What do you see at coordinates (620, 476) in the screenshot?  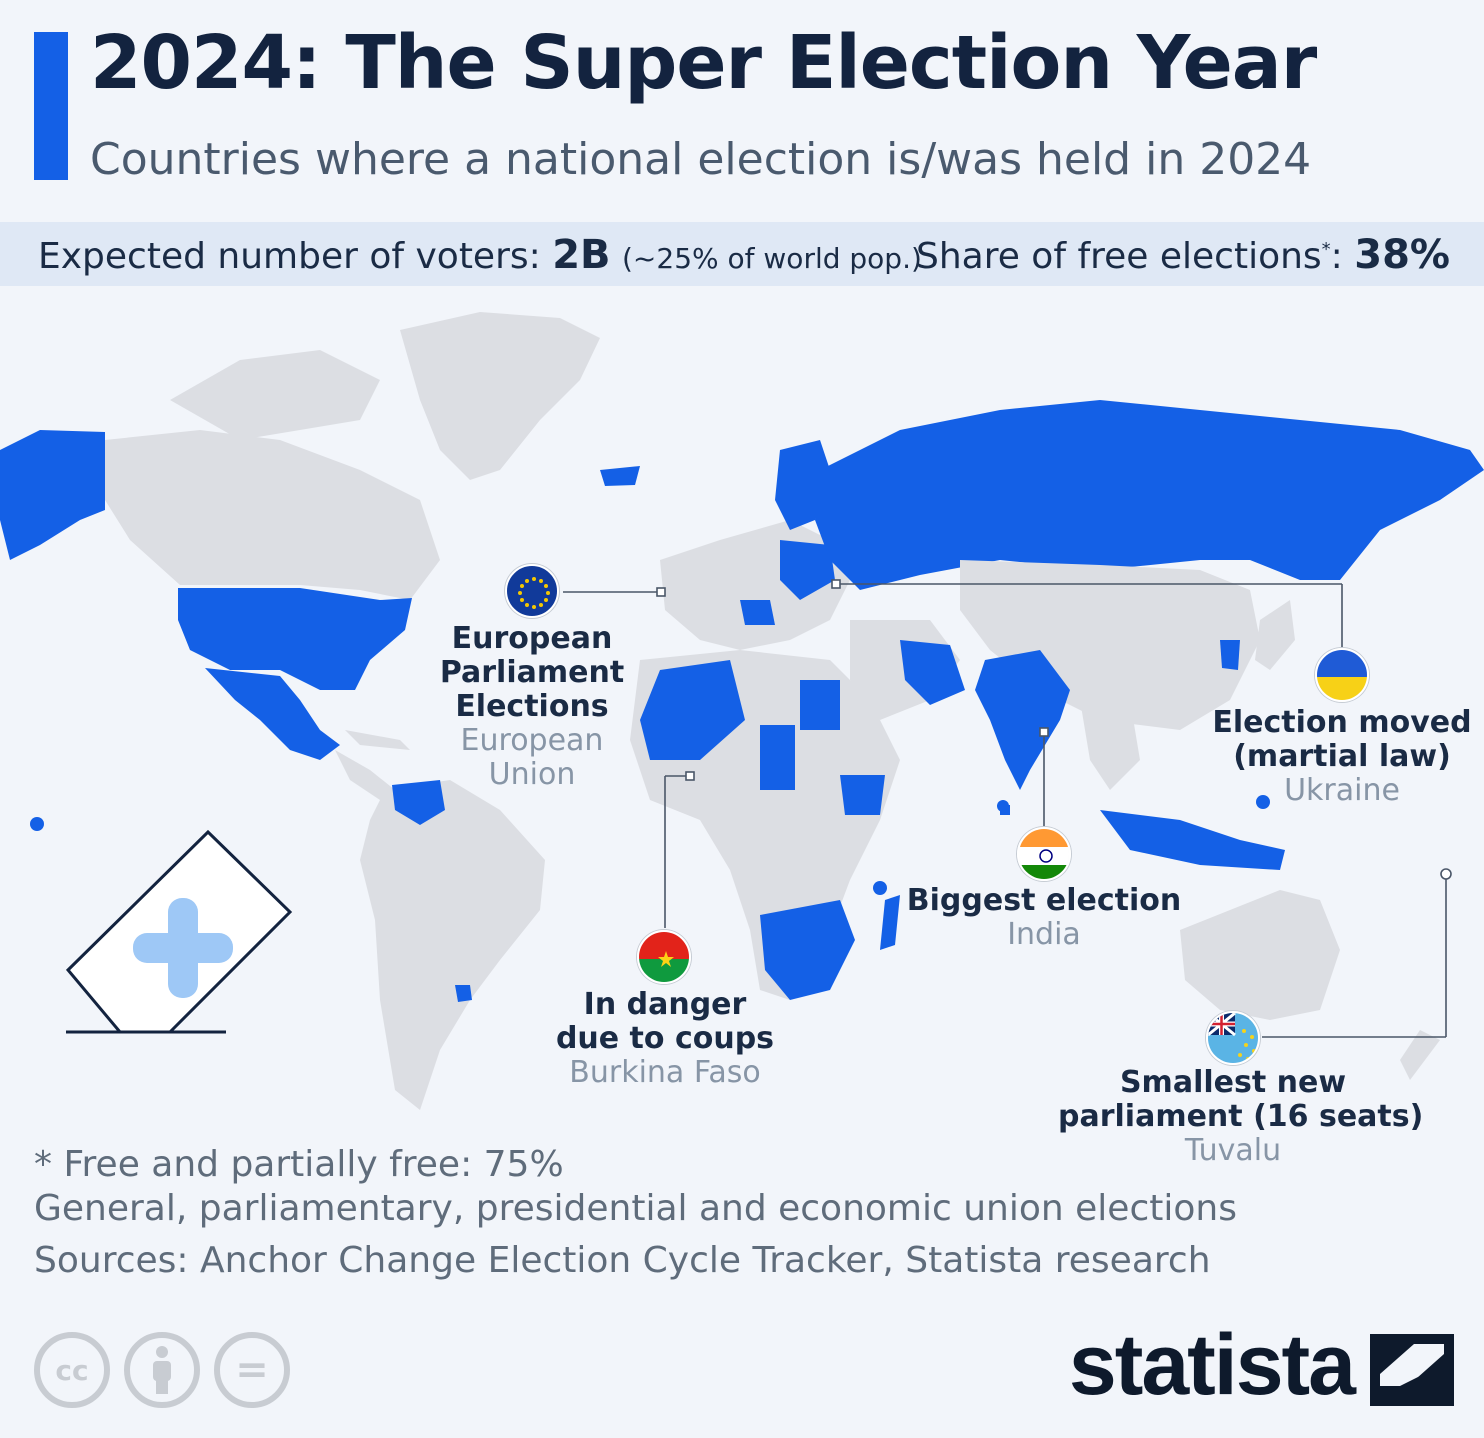 I see `iceland` at bounding box center [620, 476].